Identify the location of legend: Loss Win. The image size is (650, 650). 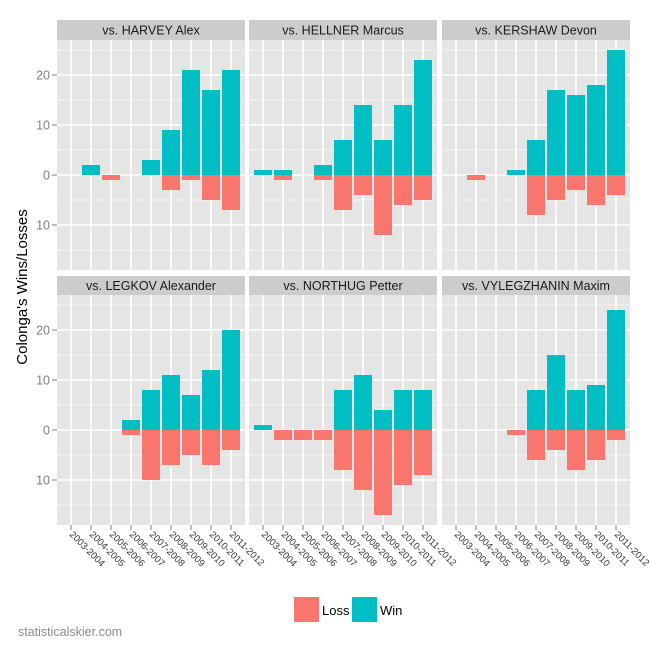
(348, 609).